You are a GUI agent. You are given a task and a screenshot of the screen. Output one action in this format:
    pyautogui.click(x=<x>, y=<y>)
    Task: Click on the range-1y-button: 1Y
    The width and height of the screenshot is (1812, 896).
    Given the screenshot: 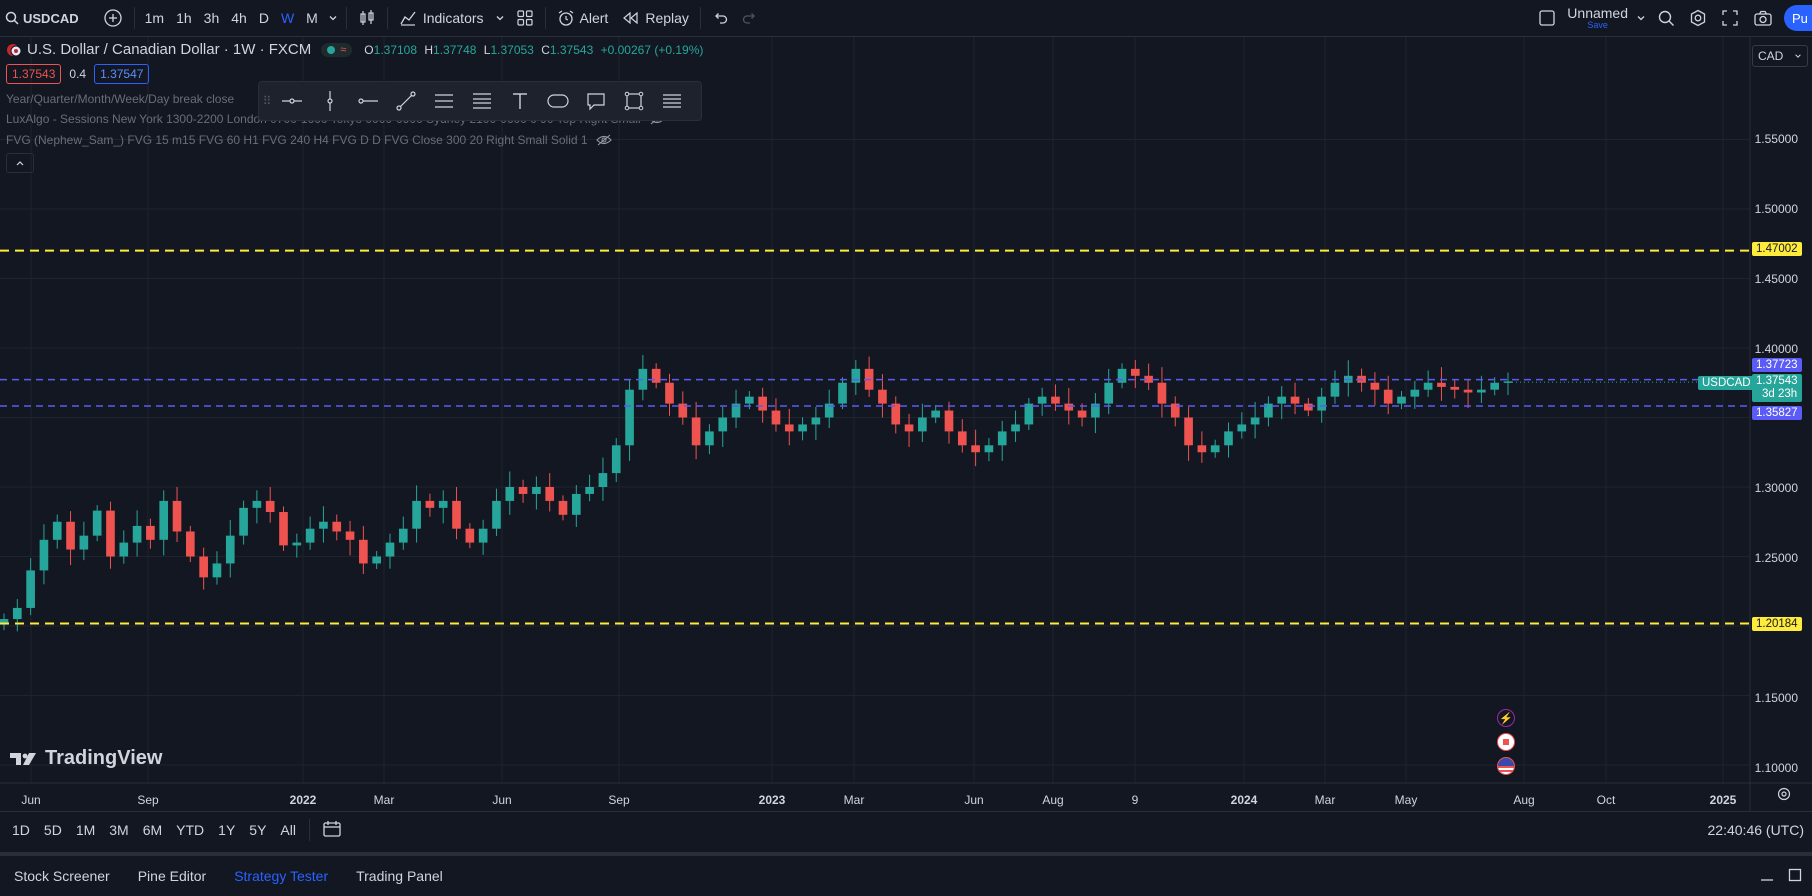 What is the action you would take?
    pyautogui.click(x=227, y=830)
    